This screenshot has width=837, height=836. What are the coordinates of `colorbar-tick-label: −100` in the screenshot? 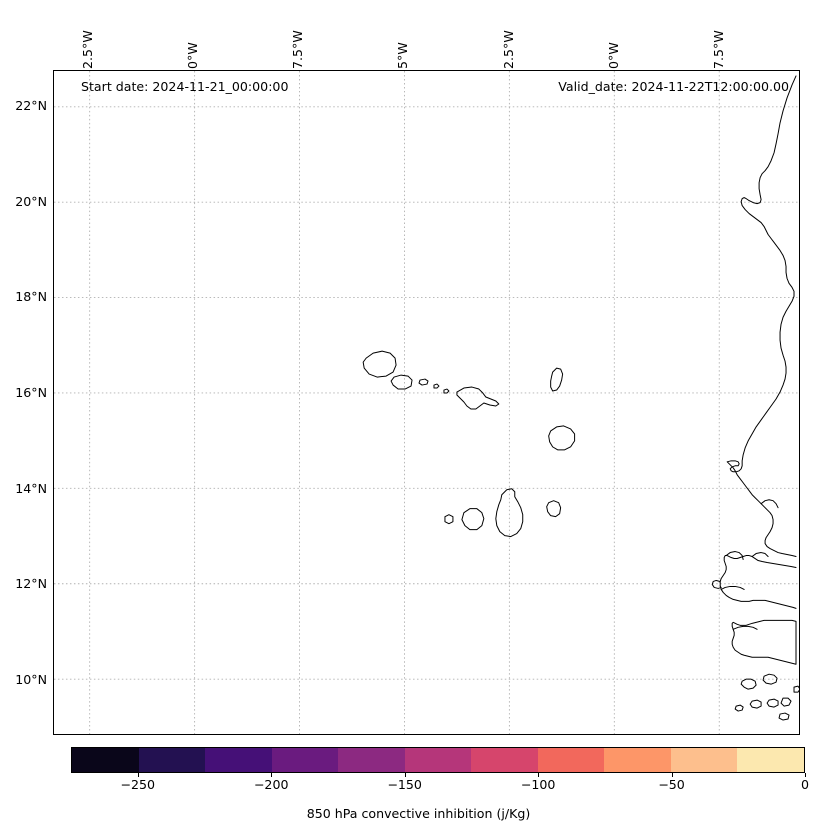 It's located at (538, 784).